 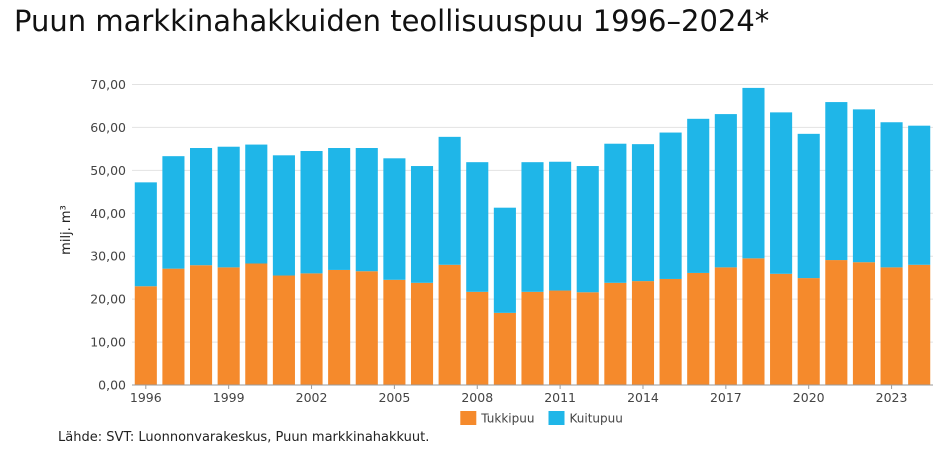 What do you see at coordinates (449, 200) in the screenshot?
I see `bar-kuitupuu-2007: Kuitupuu 2007: 29.8` at bounding box center [449, 200].